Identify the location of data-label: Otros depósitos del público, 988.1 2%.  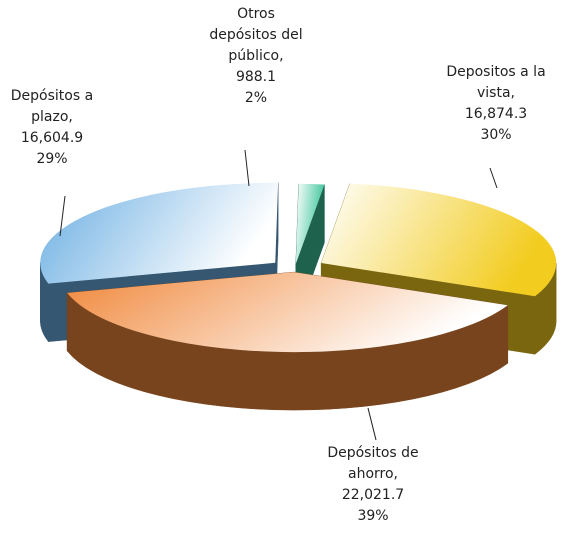
(256, 56).